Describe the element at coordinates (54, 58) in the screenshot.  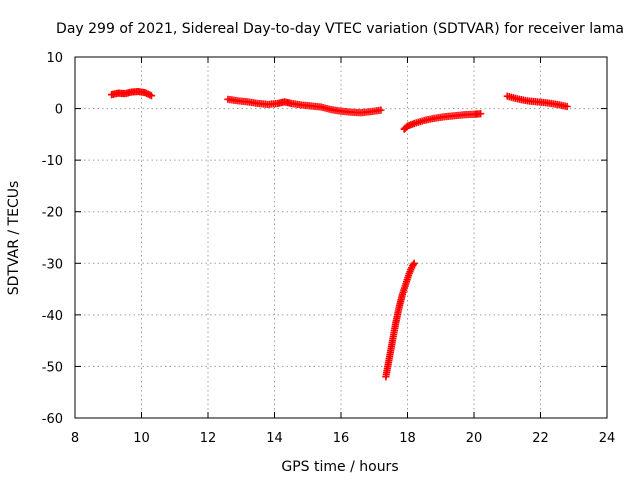
I see `y-tick-label: 10` at that location.